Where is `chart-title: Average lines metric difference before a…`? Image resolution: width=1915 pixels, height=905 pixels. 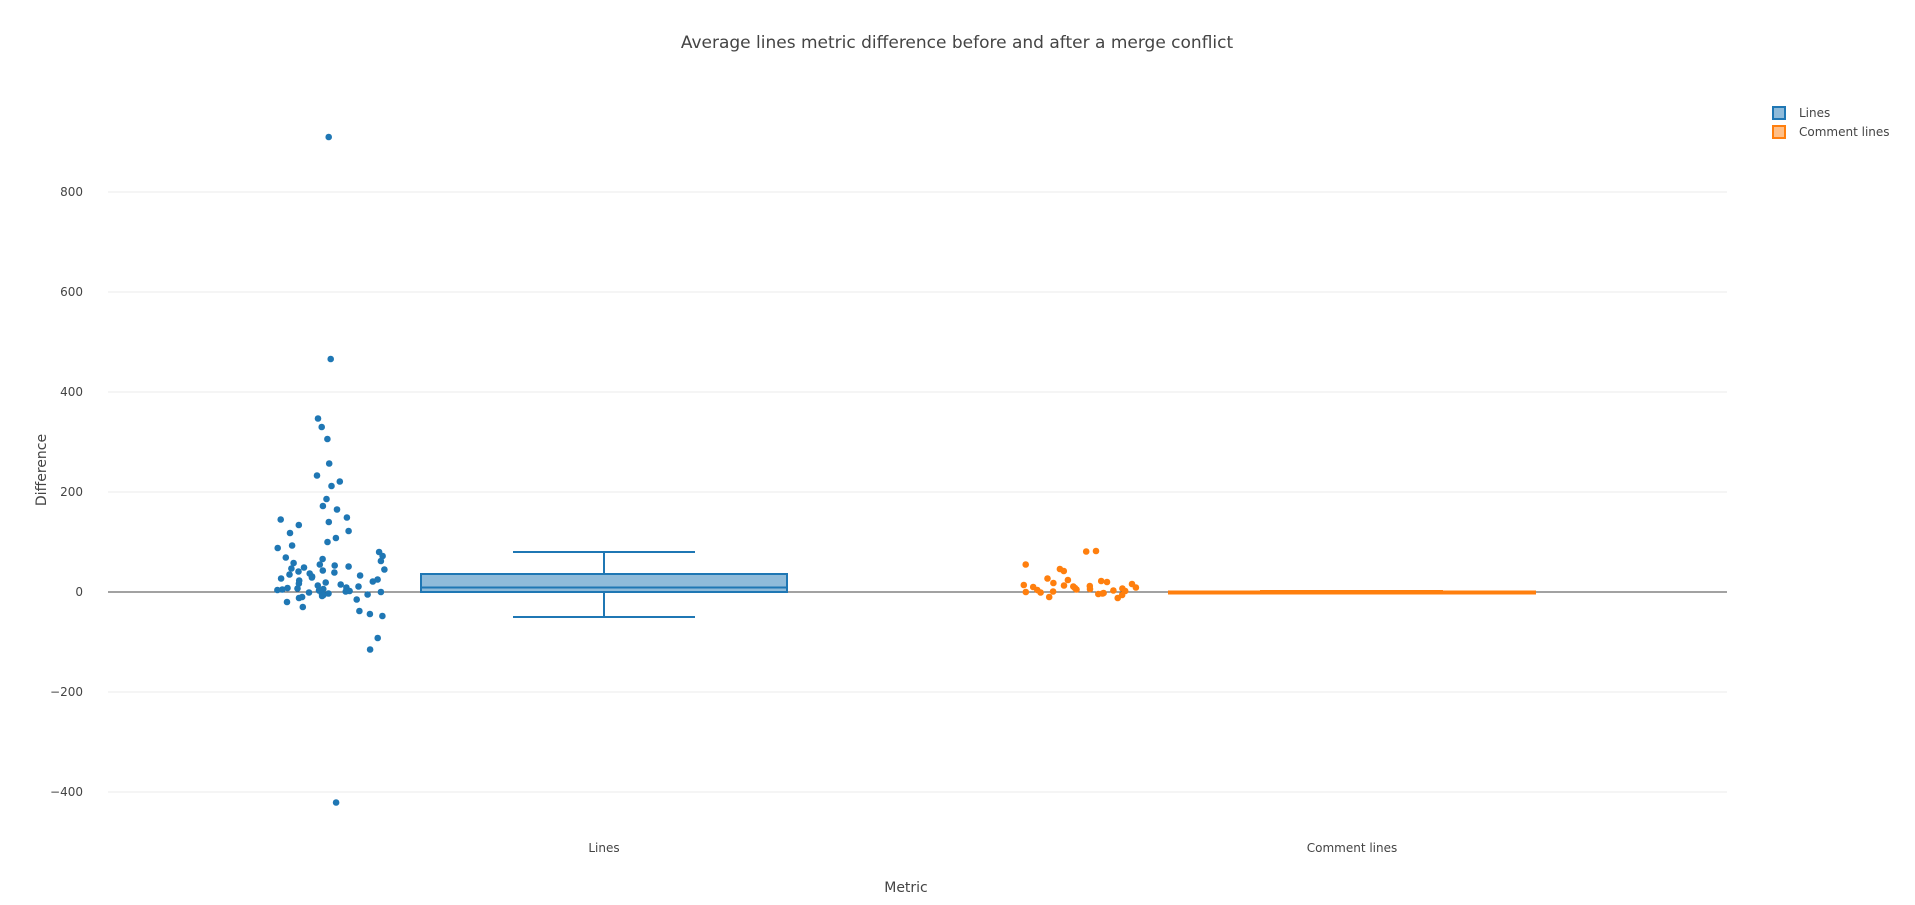
chart-title: Average lines metric difference before a… is located at coordinates (957, 43).